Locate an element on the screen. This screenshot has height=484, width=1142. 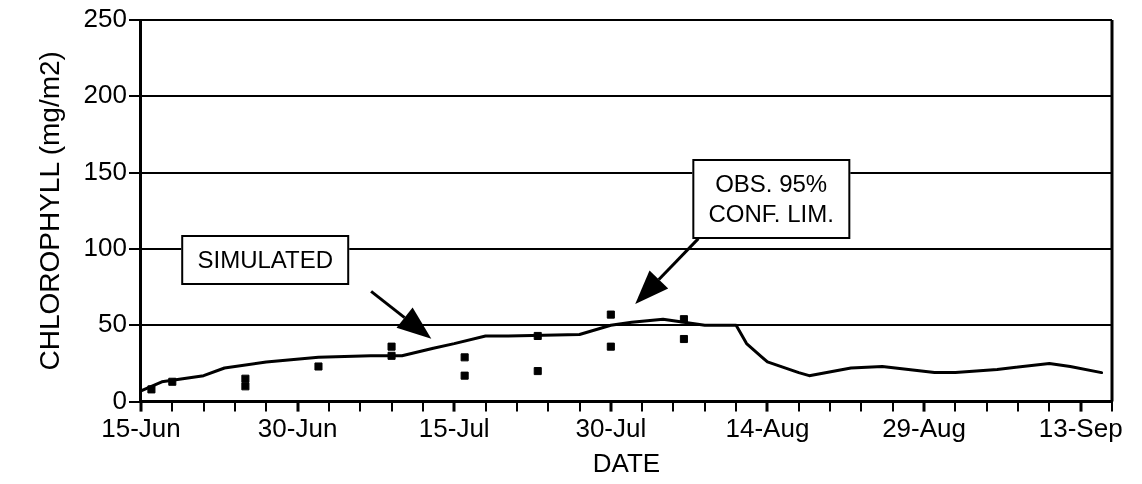
y-tick-label: 150 is located at coordinates (105, 170).